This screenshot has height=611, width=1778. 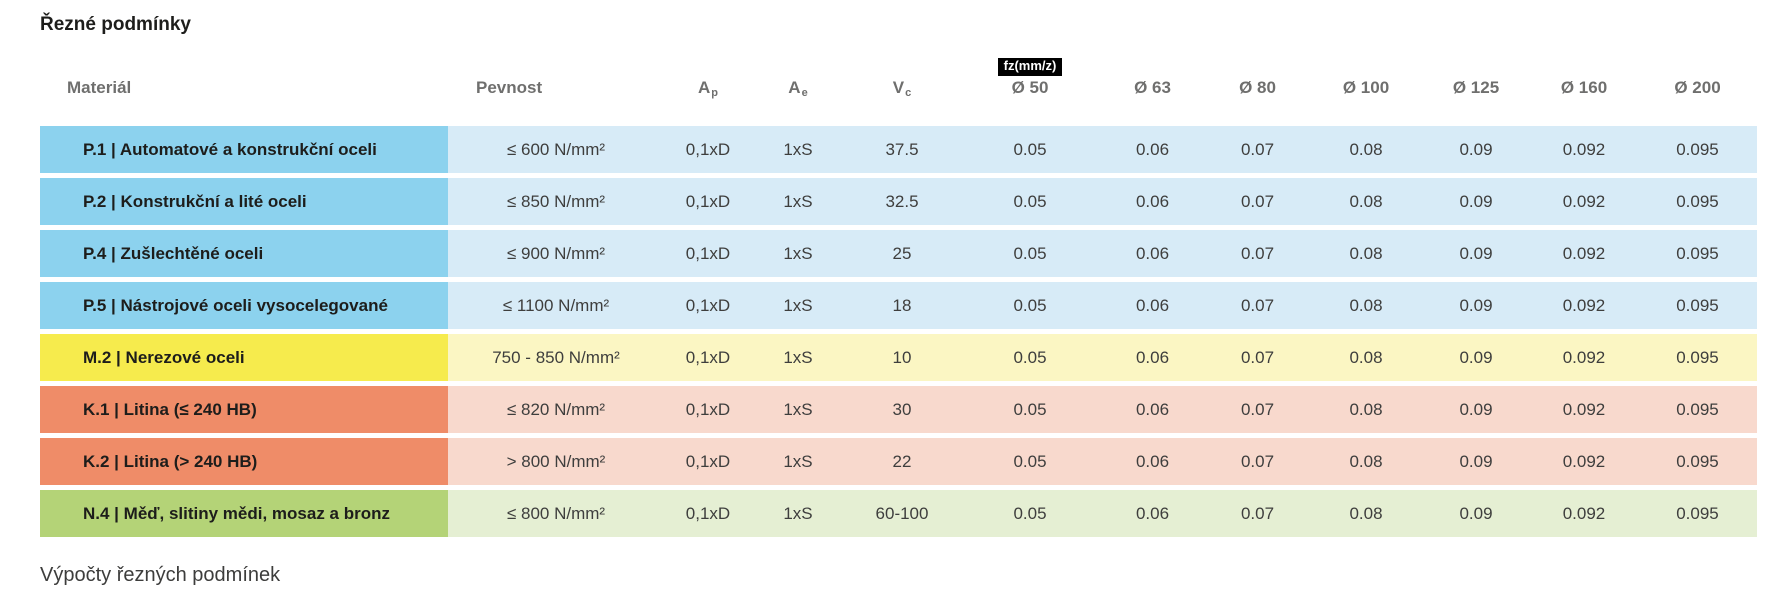 What do you see at coordinates (244, 461) in the screenshot?
I see `material-cell: K.2 | Litina (> 240 HB)` at bounding box center [244, 461].